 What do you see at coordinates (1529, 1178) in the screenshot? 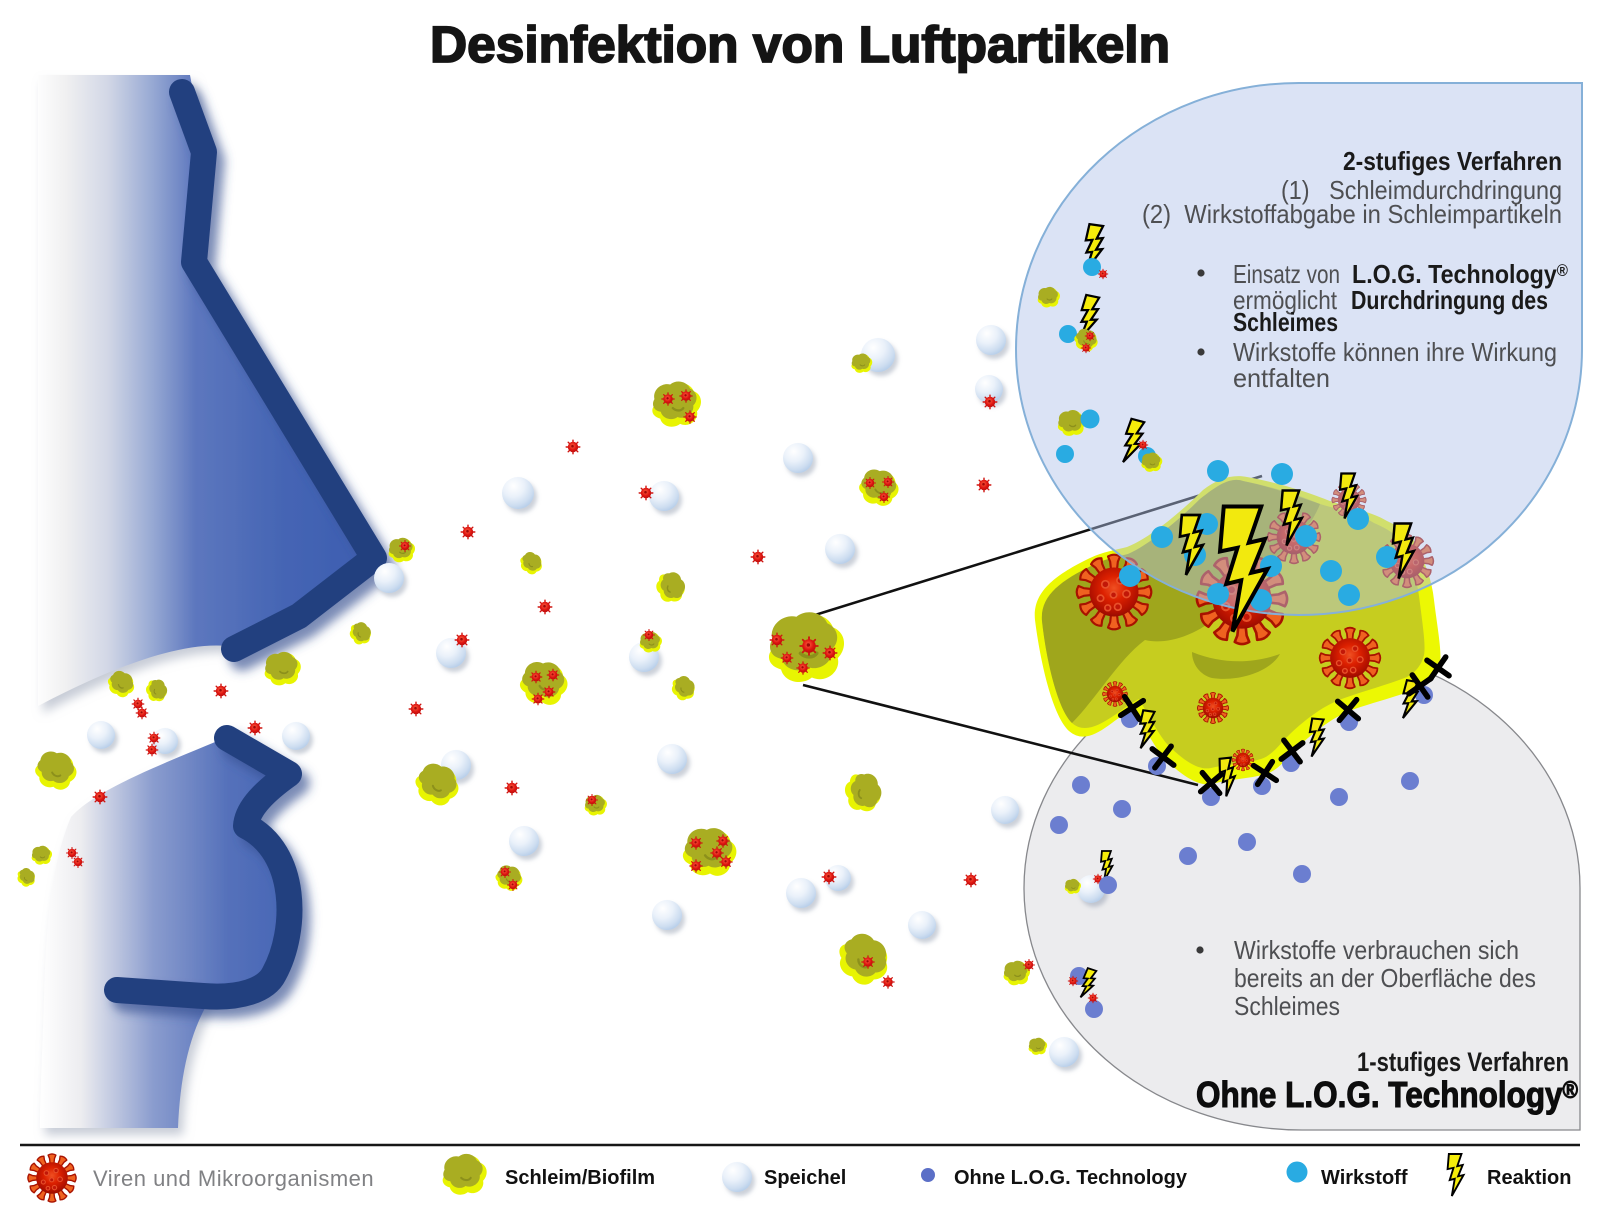
I see `svg-text: Reaktion` at bounding box center [1529, 1178].